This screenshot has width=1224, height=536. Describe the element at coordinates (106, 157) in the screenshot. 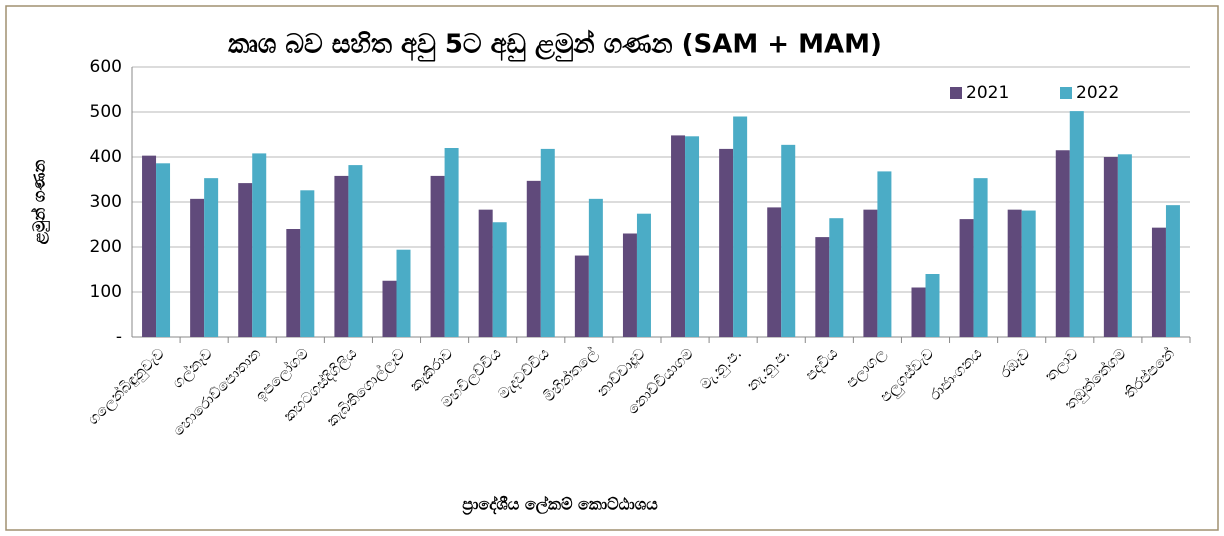

I see `y-tick-label: 400` at that location.